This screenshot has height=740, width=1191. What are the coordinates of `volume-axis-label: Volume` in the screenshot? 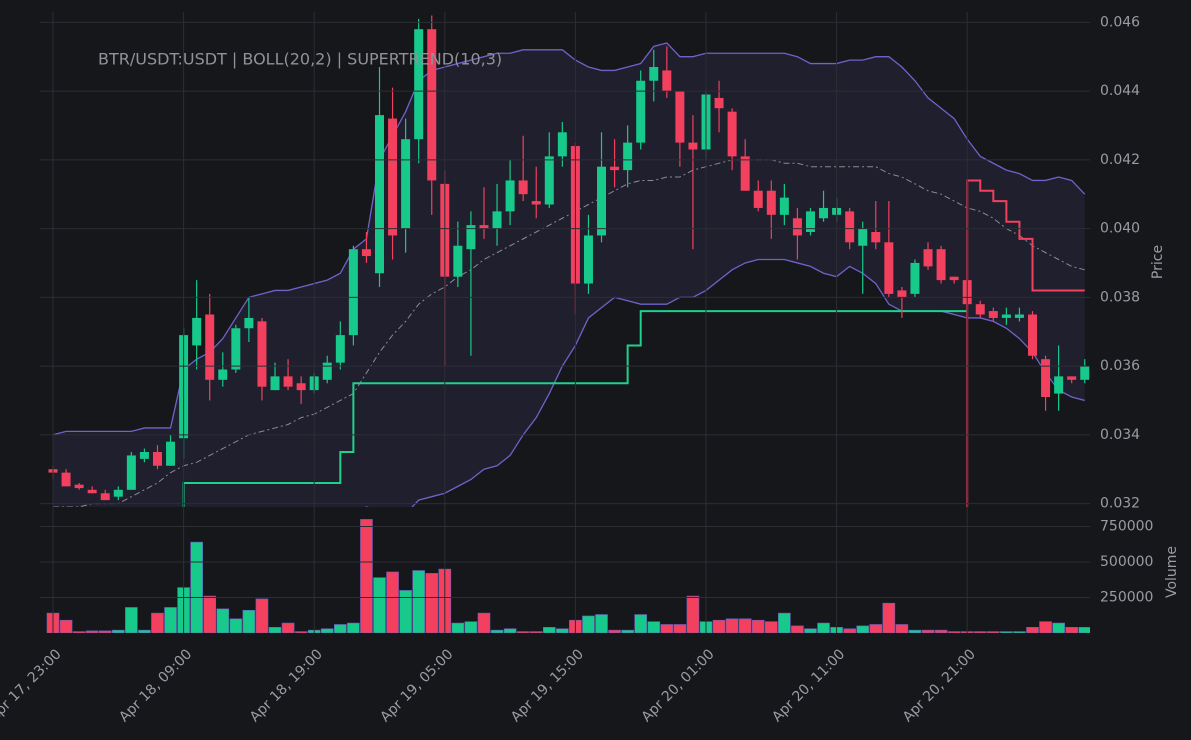 It's located at (1172, 572).